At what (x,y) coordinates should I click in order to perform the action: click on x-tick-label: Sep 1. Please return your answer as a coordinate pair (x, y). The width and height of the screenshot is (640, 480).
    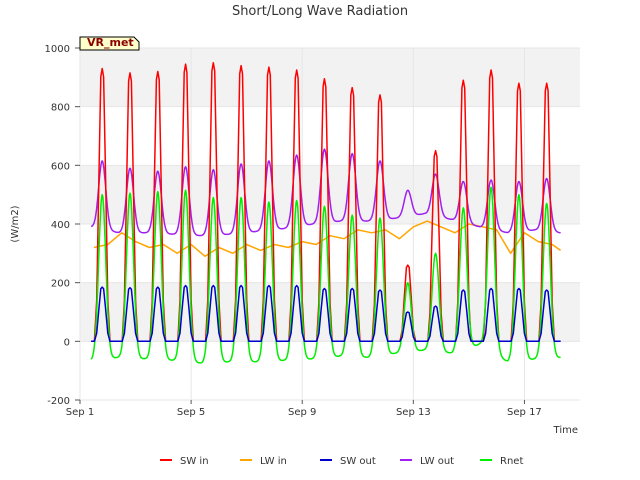
    Looking at the image, I should click on (80, 412).